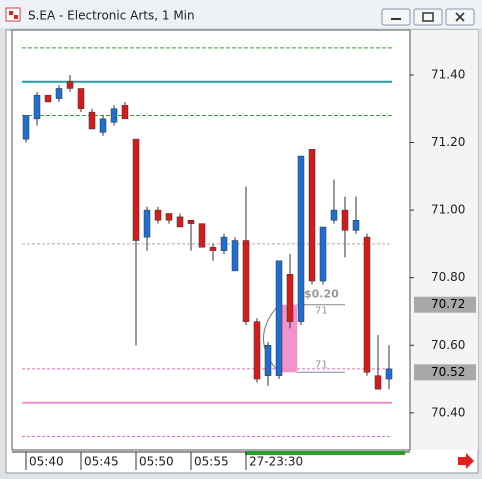 The image size is (482, 483). Describe the element at coordinates (156, 462) in the screenshot. I see `x-tick-label: 05:50` at that location.